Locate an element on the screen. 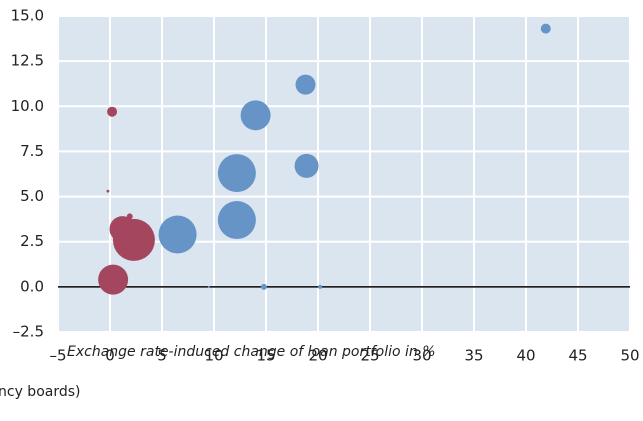 The image size is (643, 421). note: ncy boards) is located at coordinates (40, 392).